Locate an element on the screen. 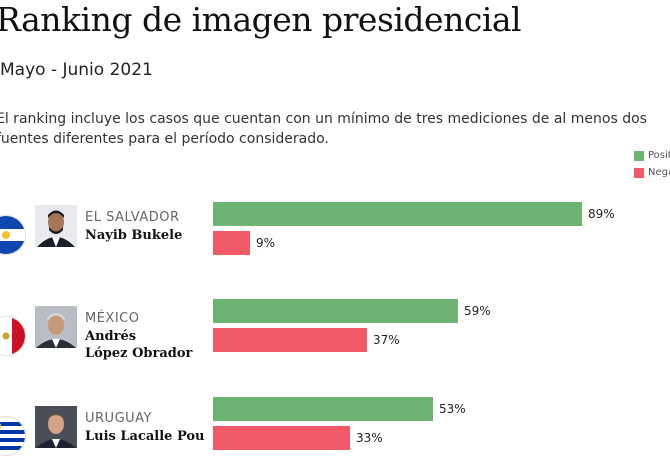 The width and height of the screenshot is (670, 476). positive-value-label: 53% is located at coordinates (452, 409).